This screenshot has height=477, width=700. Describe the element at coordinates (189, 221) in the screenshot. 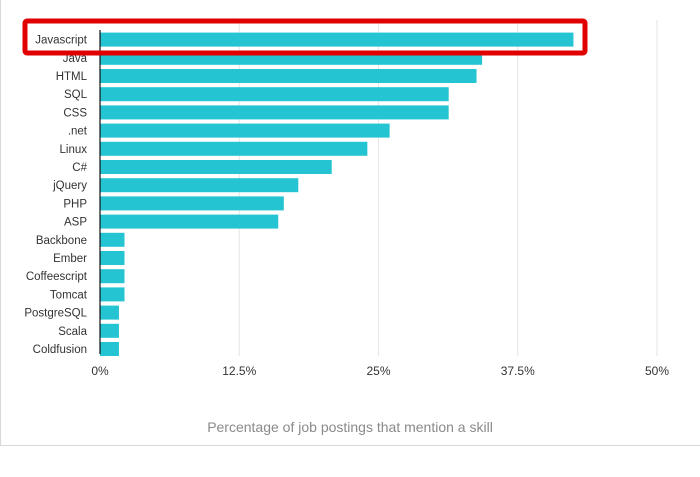

I see `bar-asp` at that location.